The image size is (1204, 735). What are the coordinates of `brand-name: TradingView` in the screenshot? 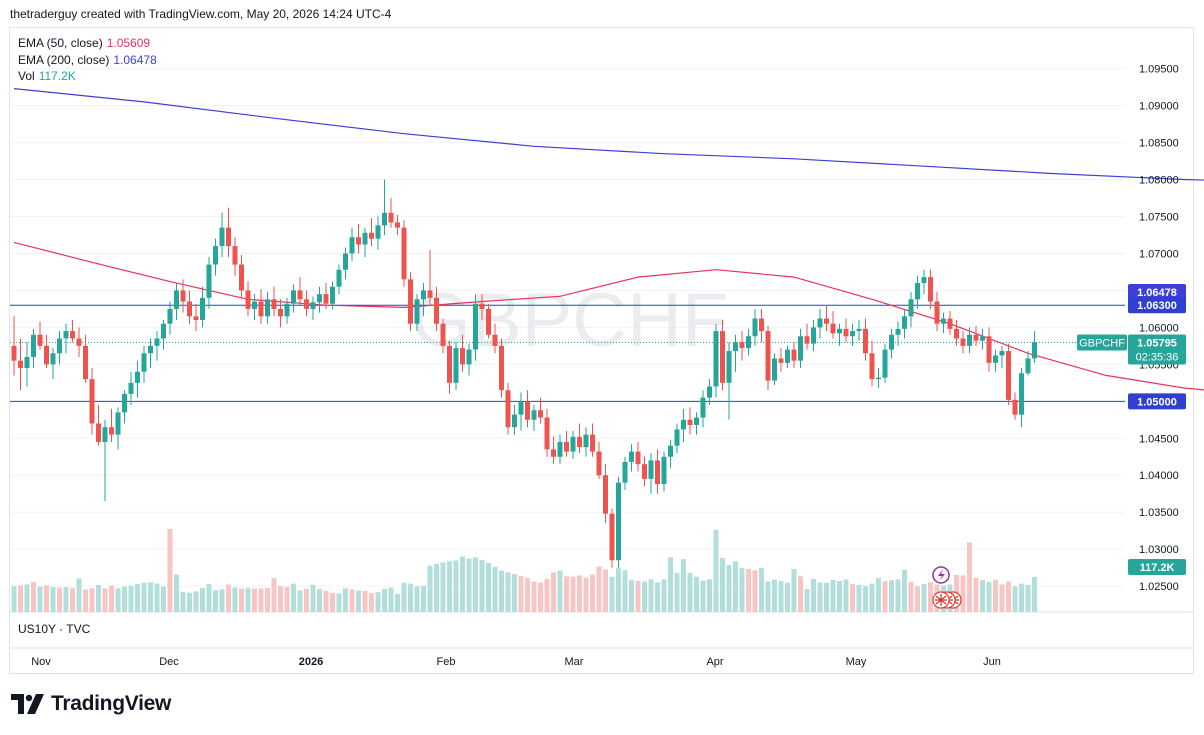 It's located at (111, 703).